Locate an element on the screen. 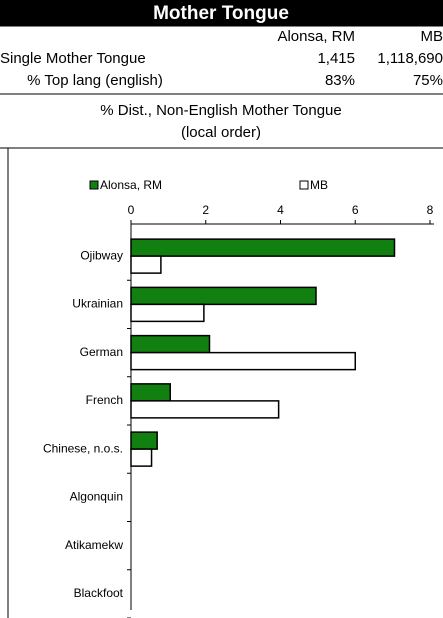  cell: 83% is located at coordinates (340, 80).